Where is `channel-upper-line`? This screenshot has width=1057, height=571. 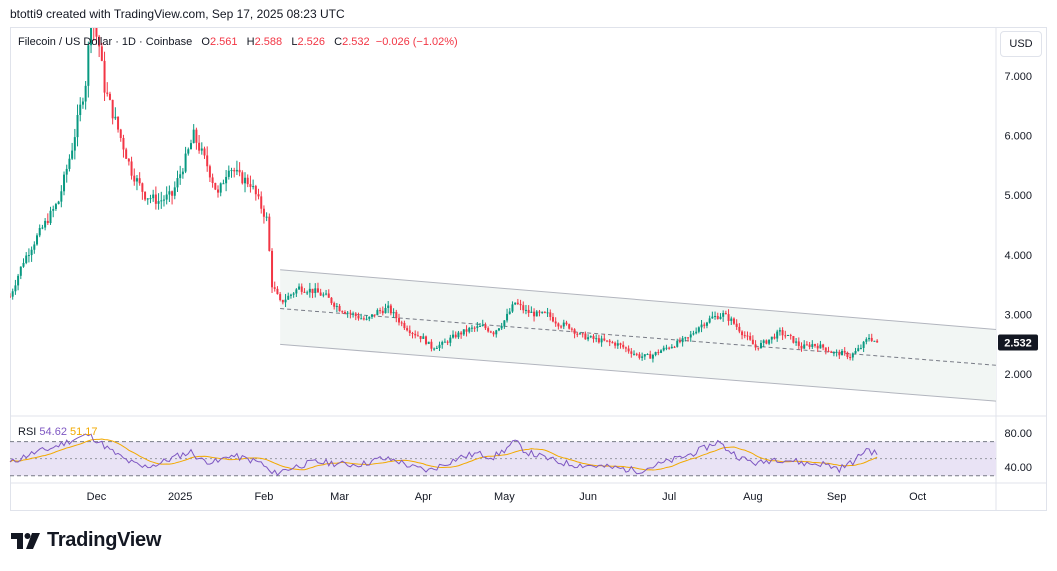 channel-upper-line is located at coordinates (638, 299).